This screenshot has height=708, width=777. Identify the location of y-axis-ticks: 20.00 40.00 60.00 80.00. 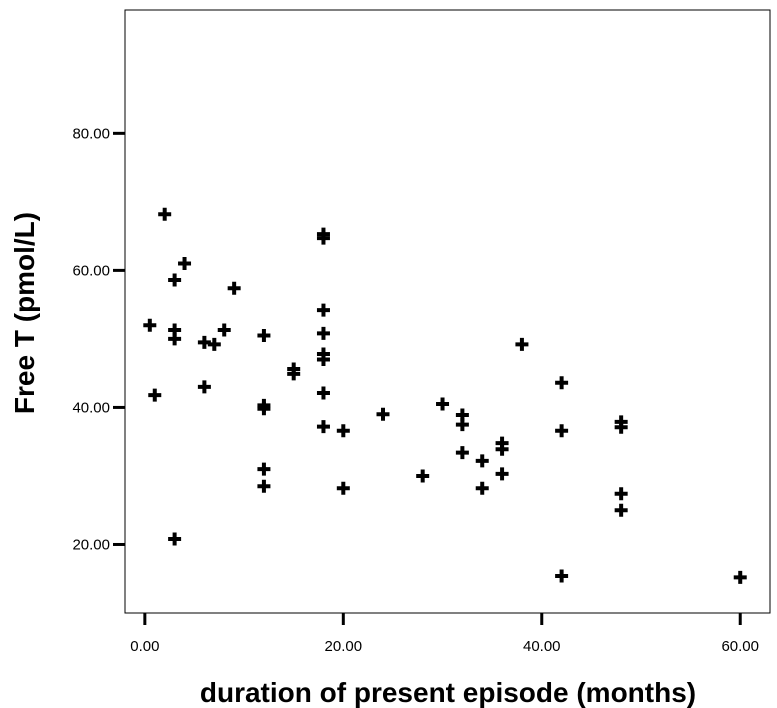
(98, 339).